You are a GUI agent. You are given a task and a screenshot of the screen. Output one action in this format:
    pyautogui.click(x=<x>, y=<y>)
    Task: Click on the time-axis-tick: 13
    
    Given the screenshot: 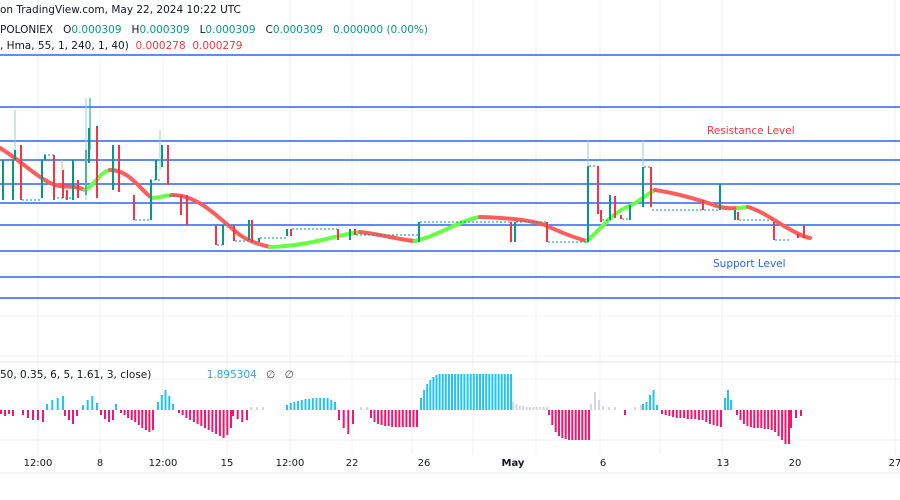 What is the action you would take?
    pyautogui.click(x=723, y=463)
    